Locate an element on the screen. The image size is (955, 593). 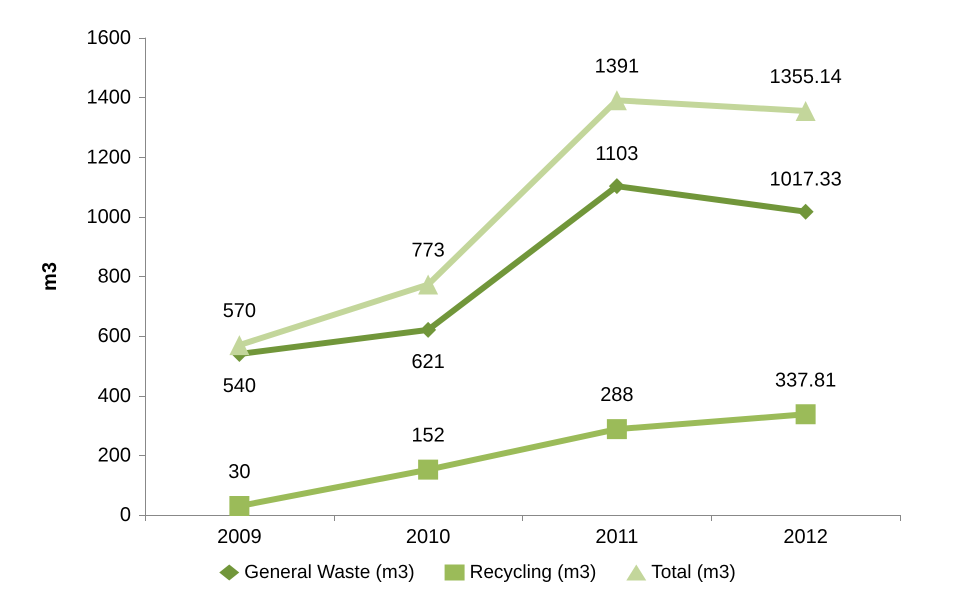
x-tick-label: 2011 is located at coordinates (616, 537).